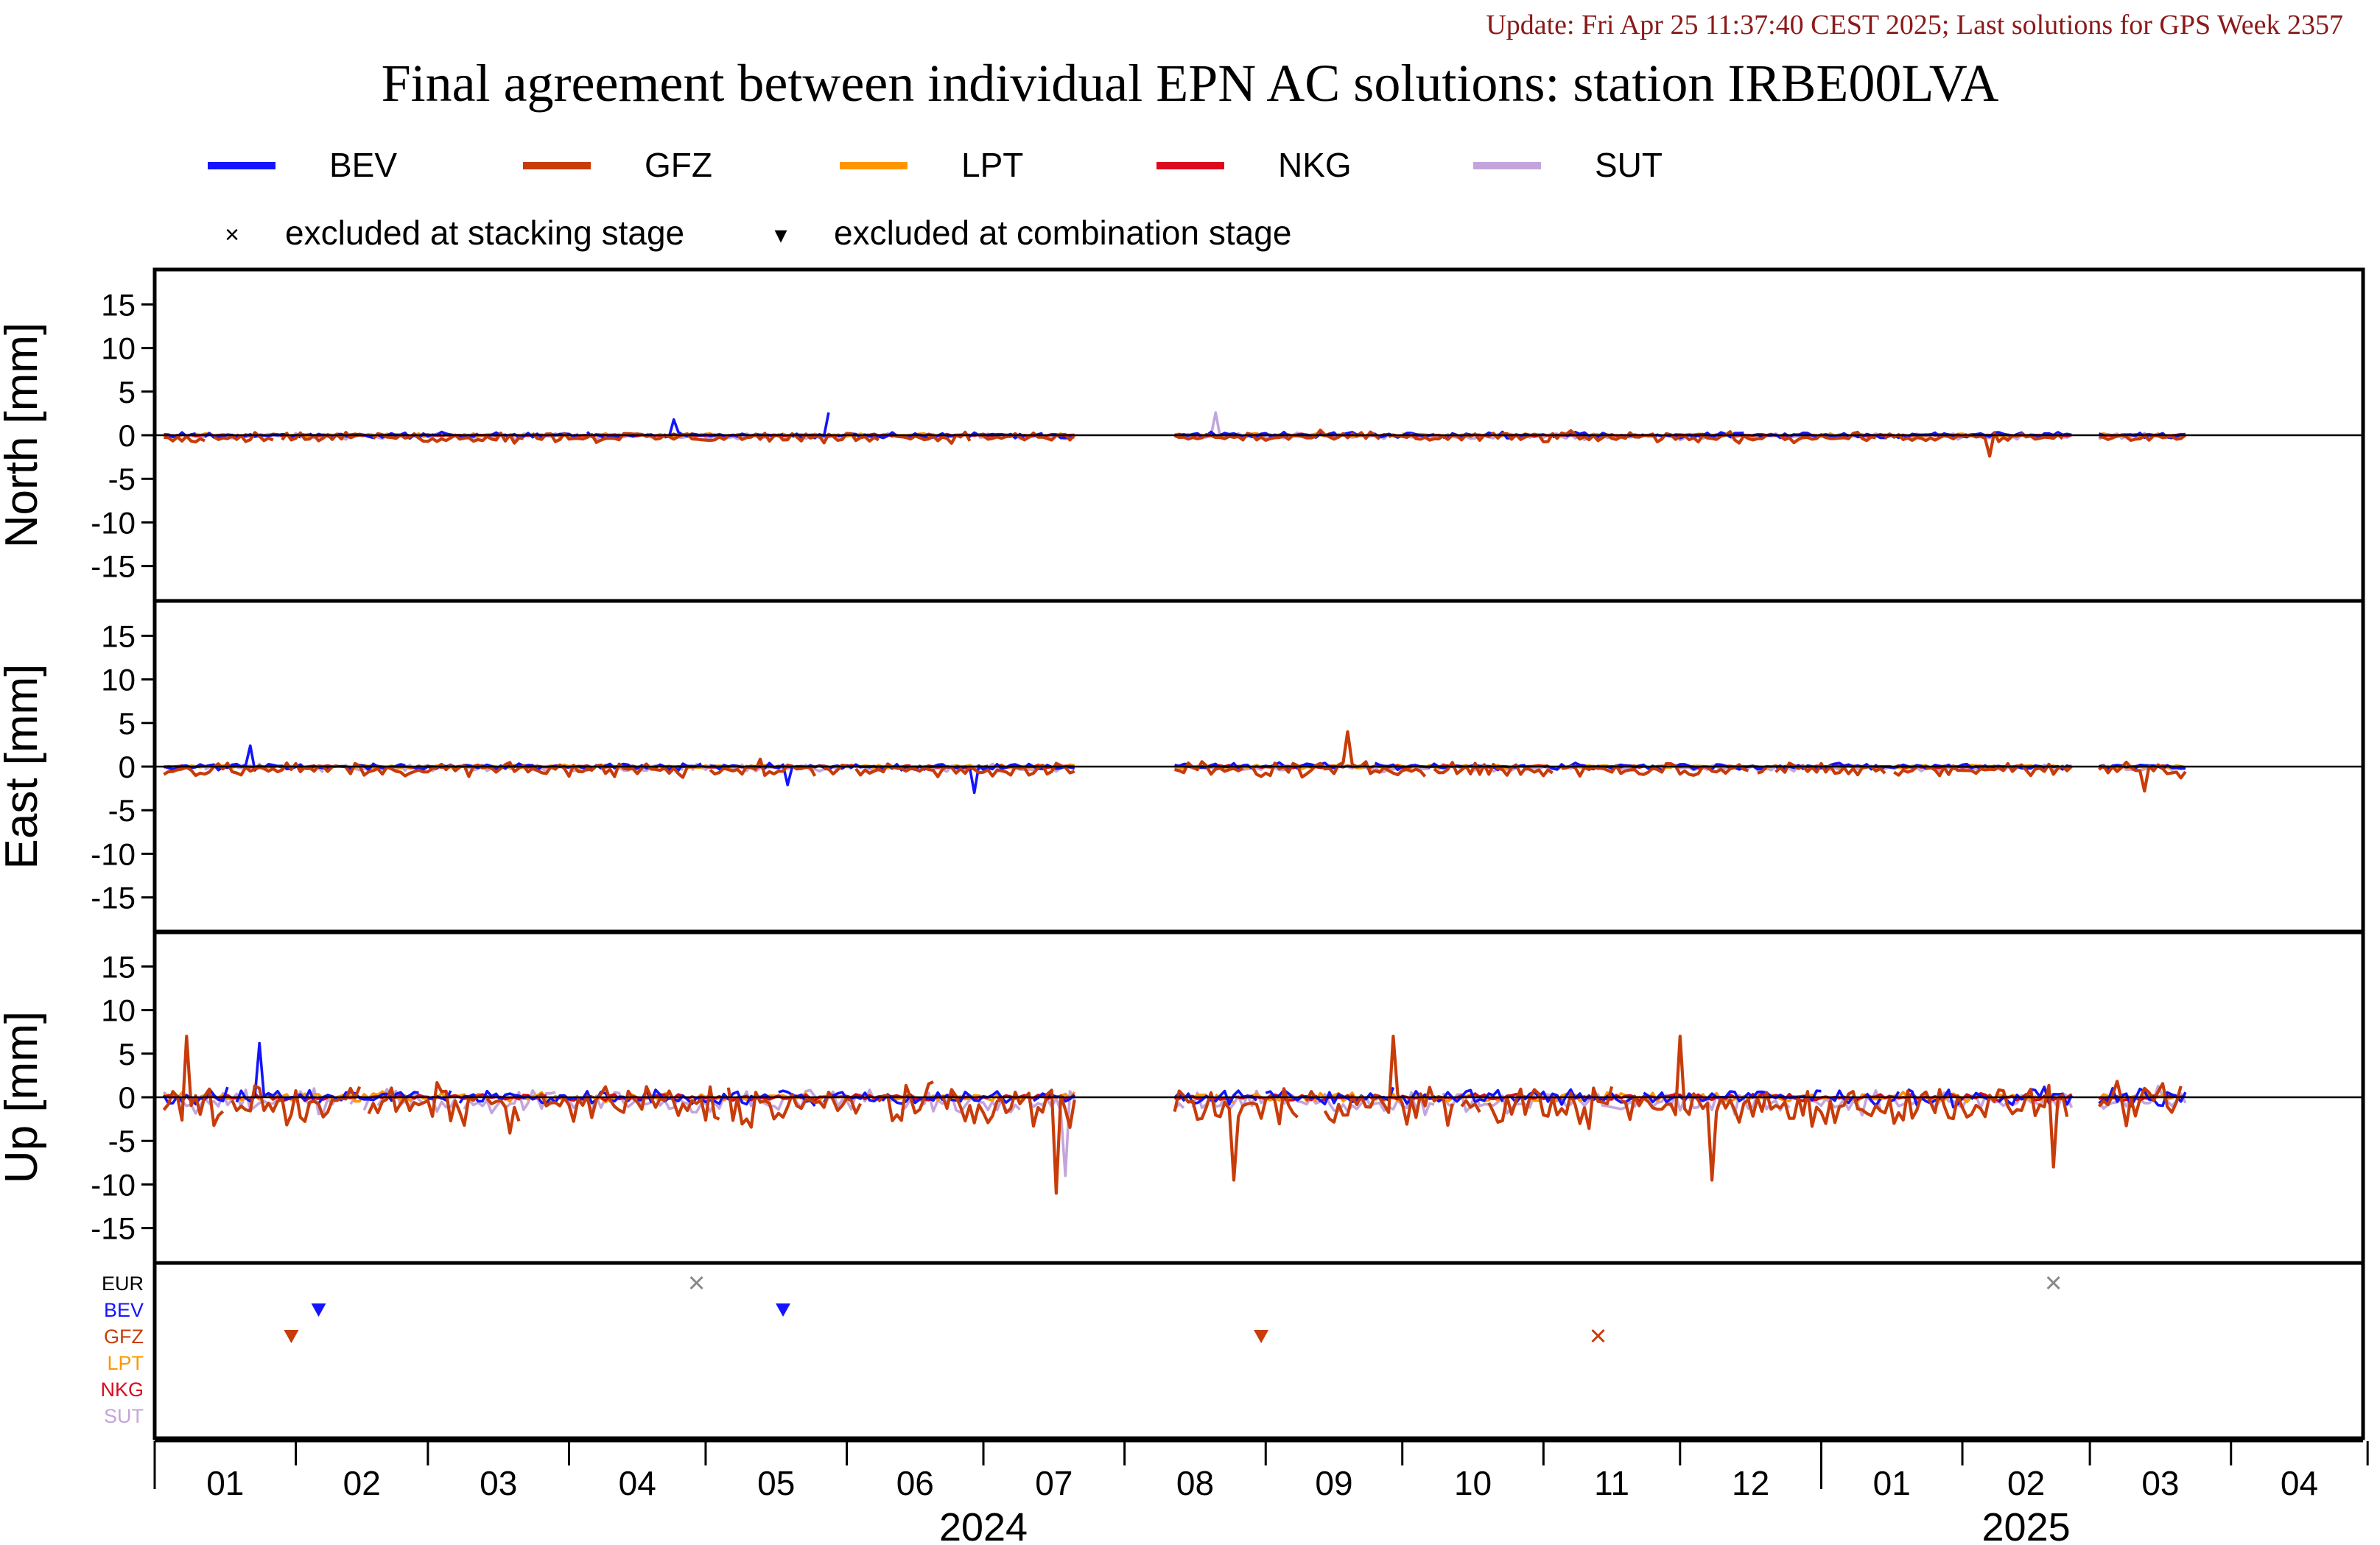 The image size is (2380, 1545). Describe the element at coordinates (122, 1390) in the screenshot. I see `exclusion-row-label-nkg: NKG` at that location.